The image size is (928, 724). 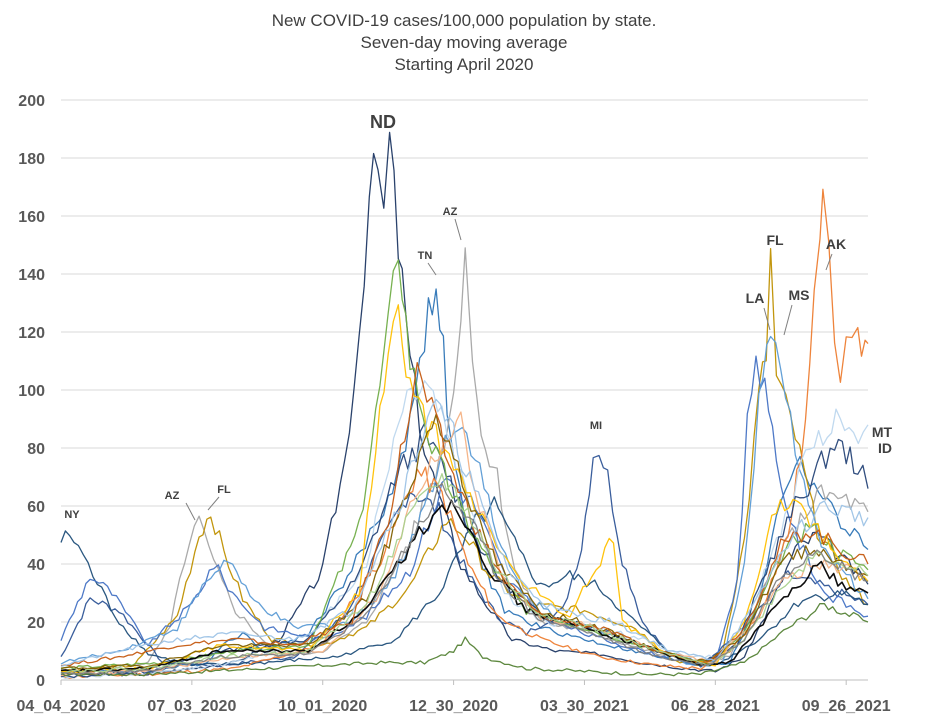 What do you see at coordinates (322, 706) in the screenshot?
I see `x-tick-label: 10_01_2020` at bounding box center [322, 706].